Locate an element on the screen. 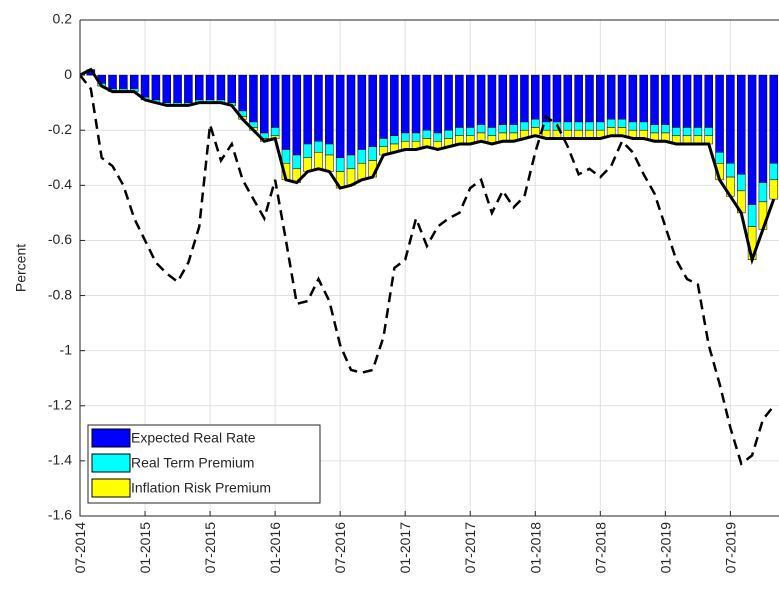  y-tick-label: -0.6 is located at coordinates (60, 239).